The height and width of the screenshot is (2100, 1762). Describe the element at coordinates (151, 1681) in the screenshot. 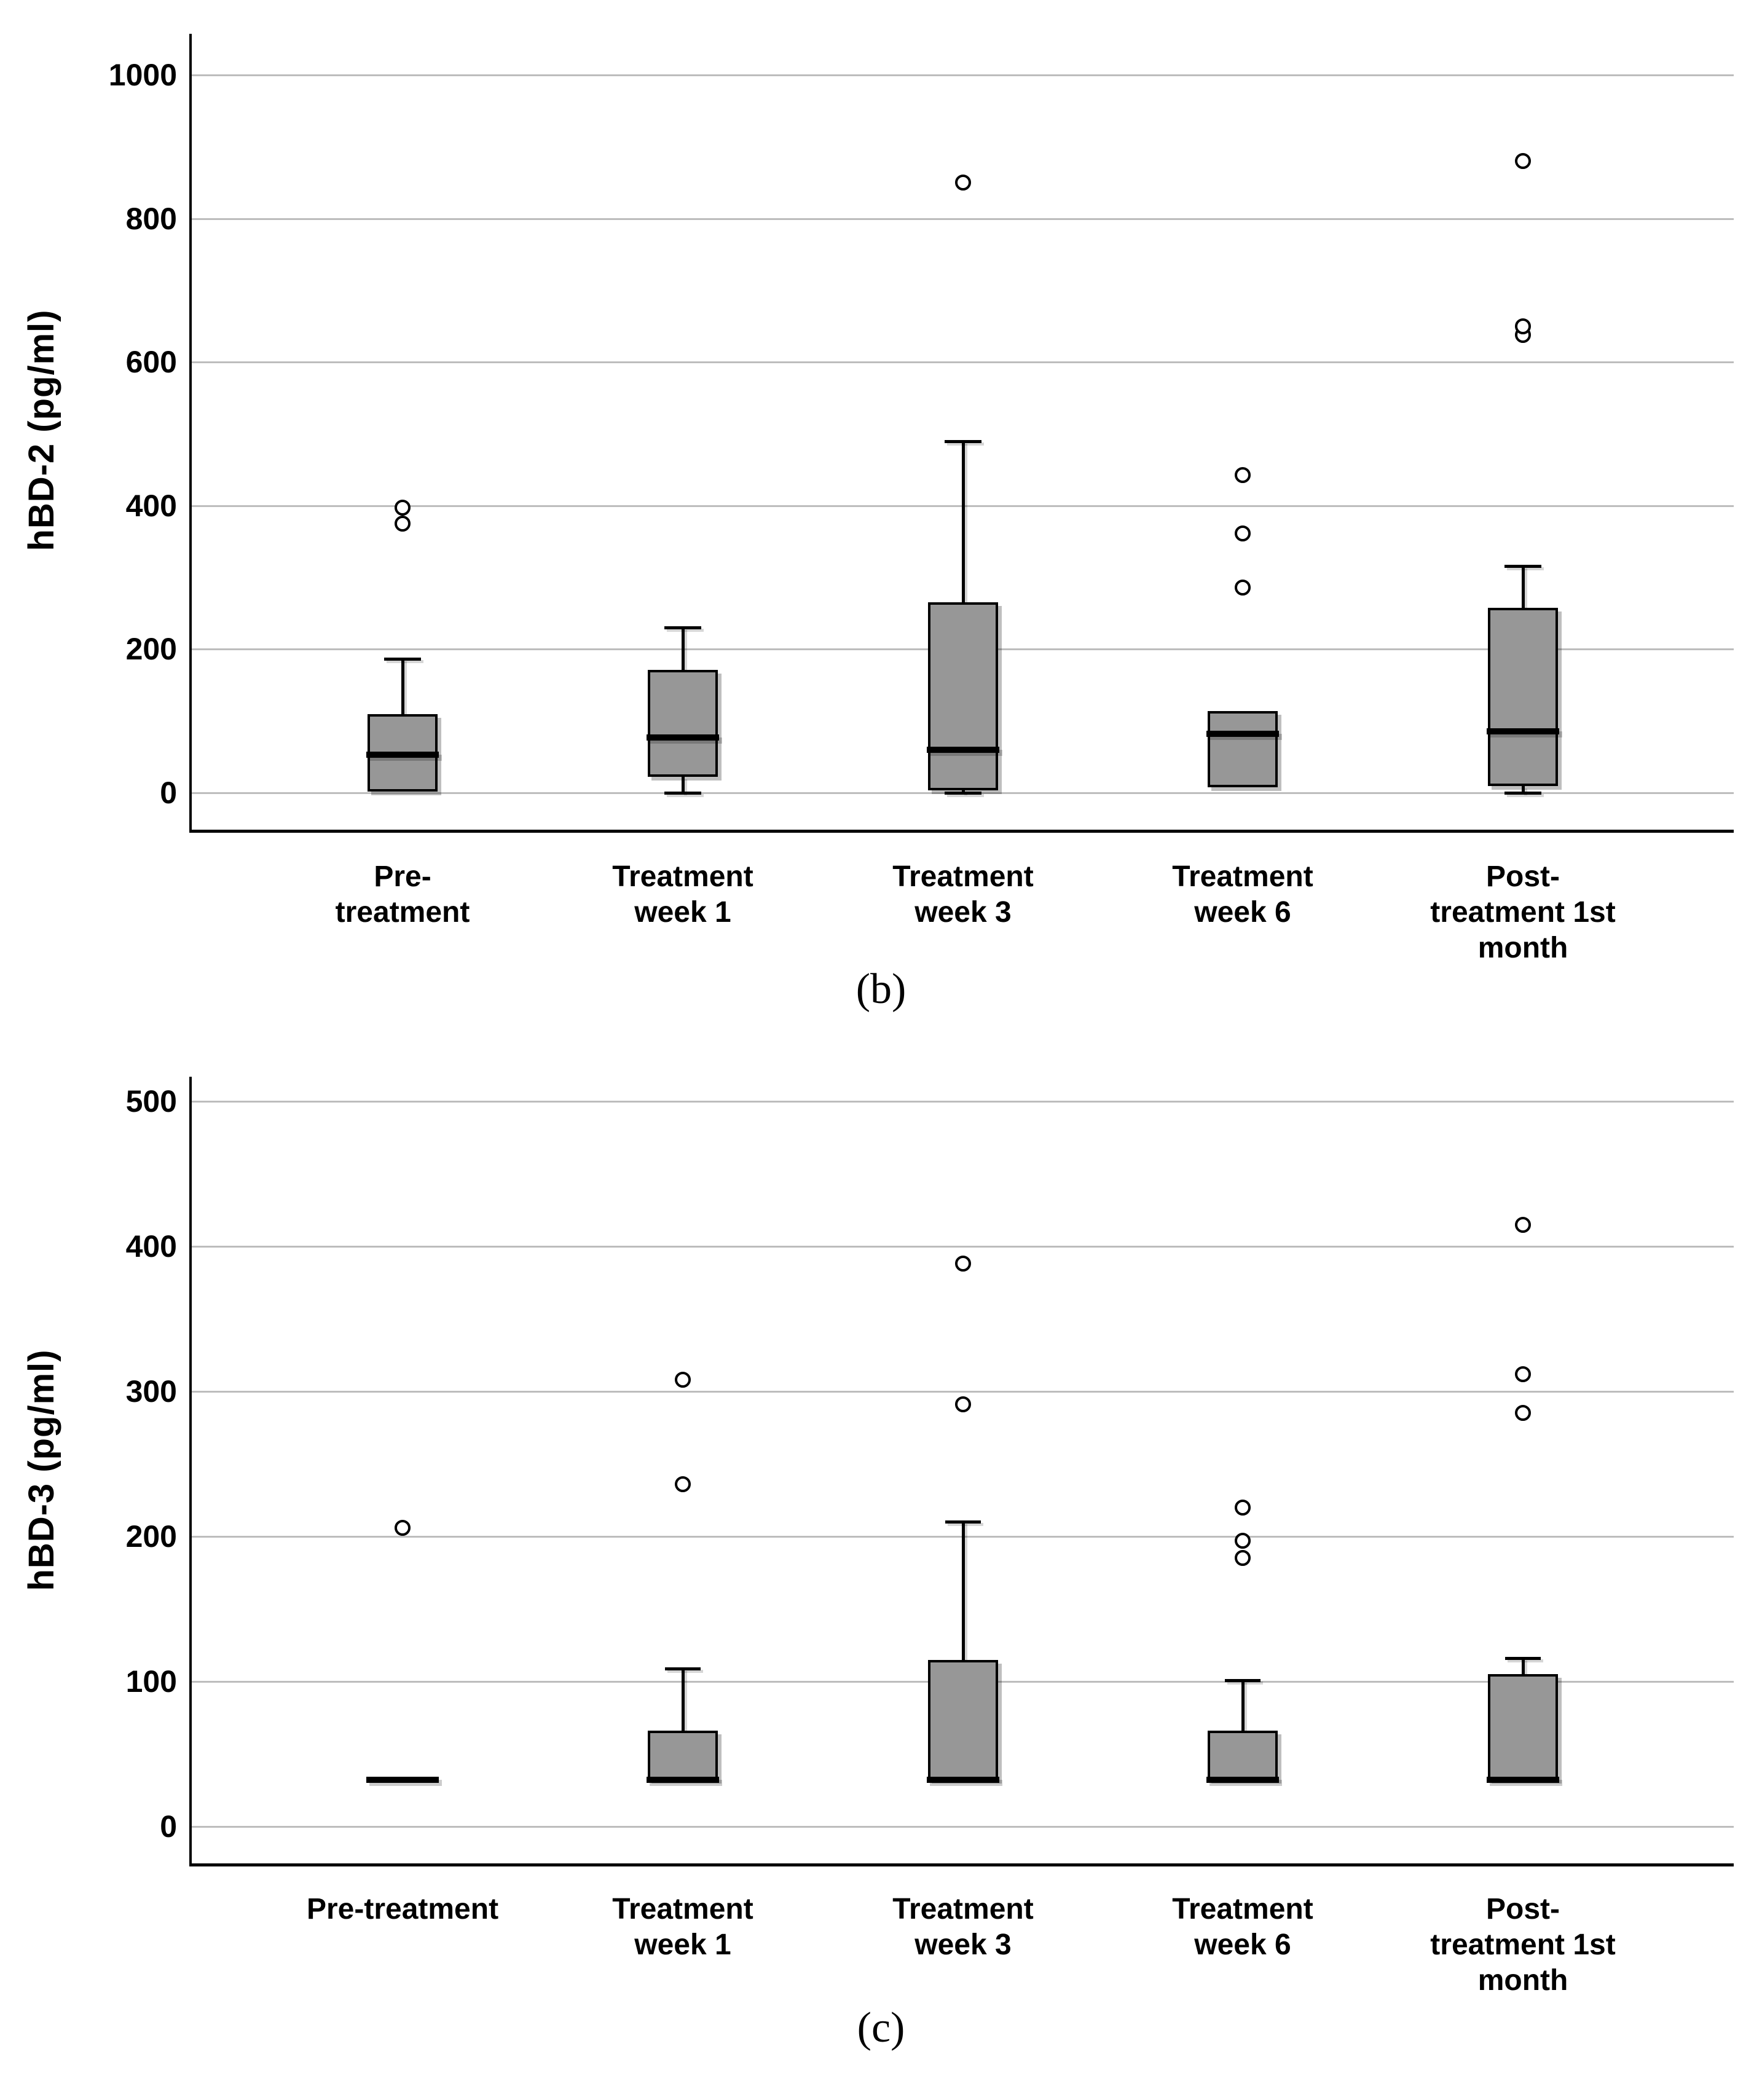

I see `y-tick-label: 100` at that location.